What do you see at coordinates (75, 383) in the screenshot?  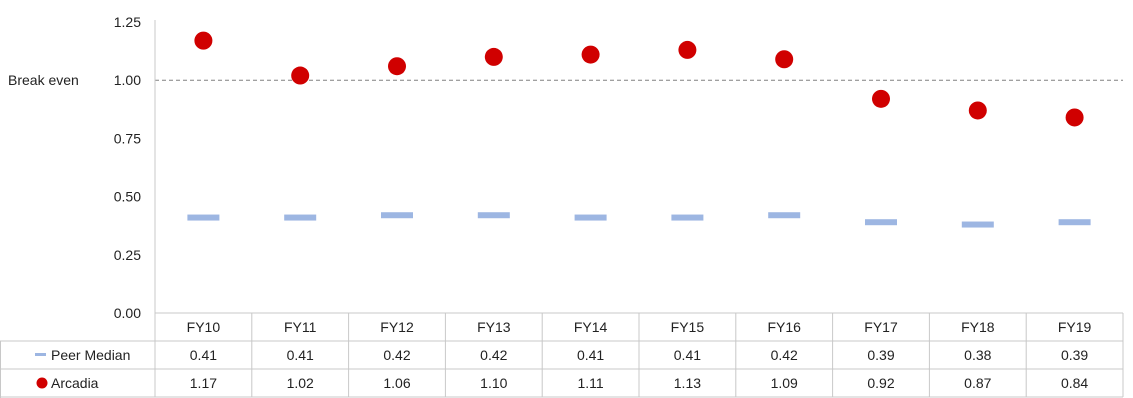 I see `legend-label: Arcadia` at bounding box center [75, 383].